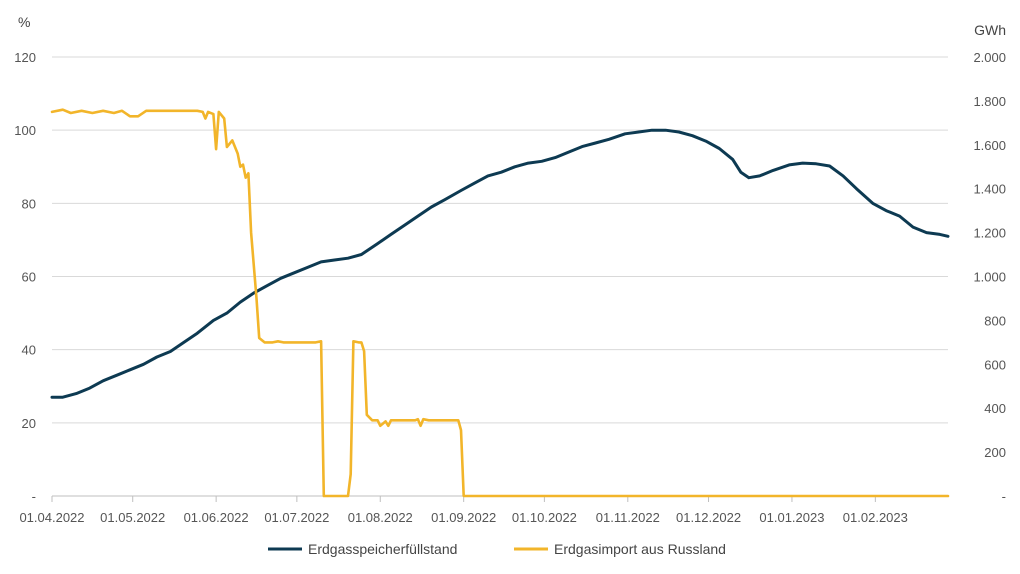 The width and height of the screenshot is (1020, 574). What do you see at coordinates (995, 364) in the screenshot?
I see `right-tick-label: 600` at bounding box center [995, 364].